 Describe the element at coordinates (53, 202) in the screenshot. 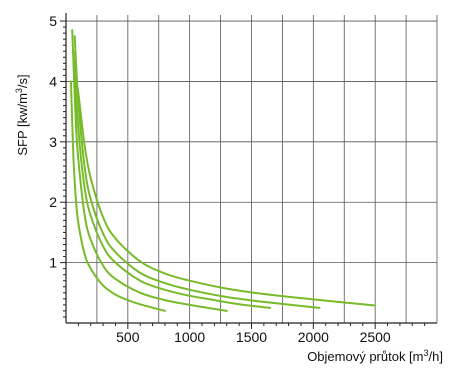

I see `y-tick-label: 2` at that location.